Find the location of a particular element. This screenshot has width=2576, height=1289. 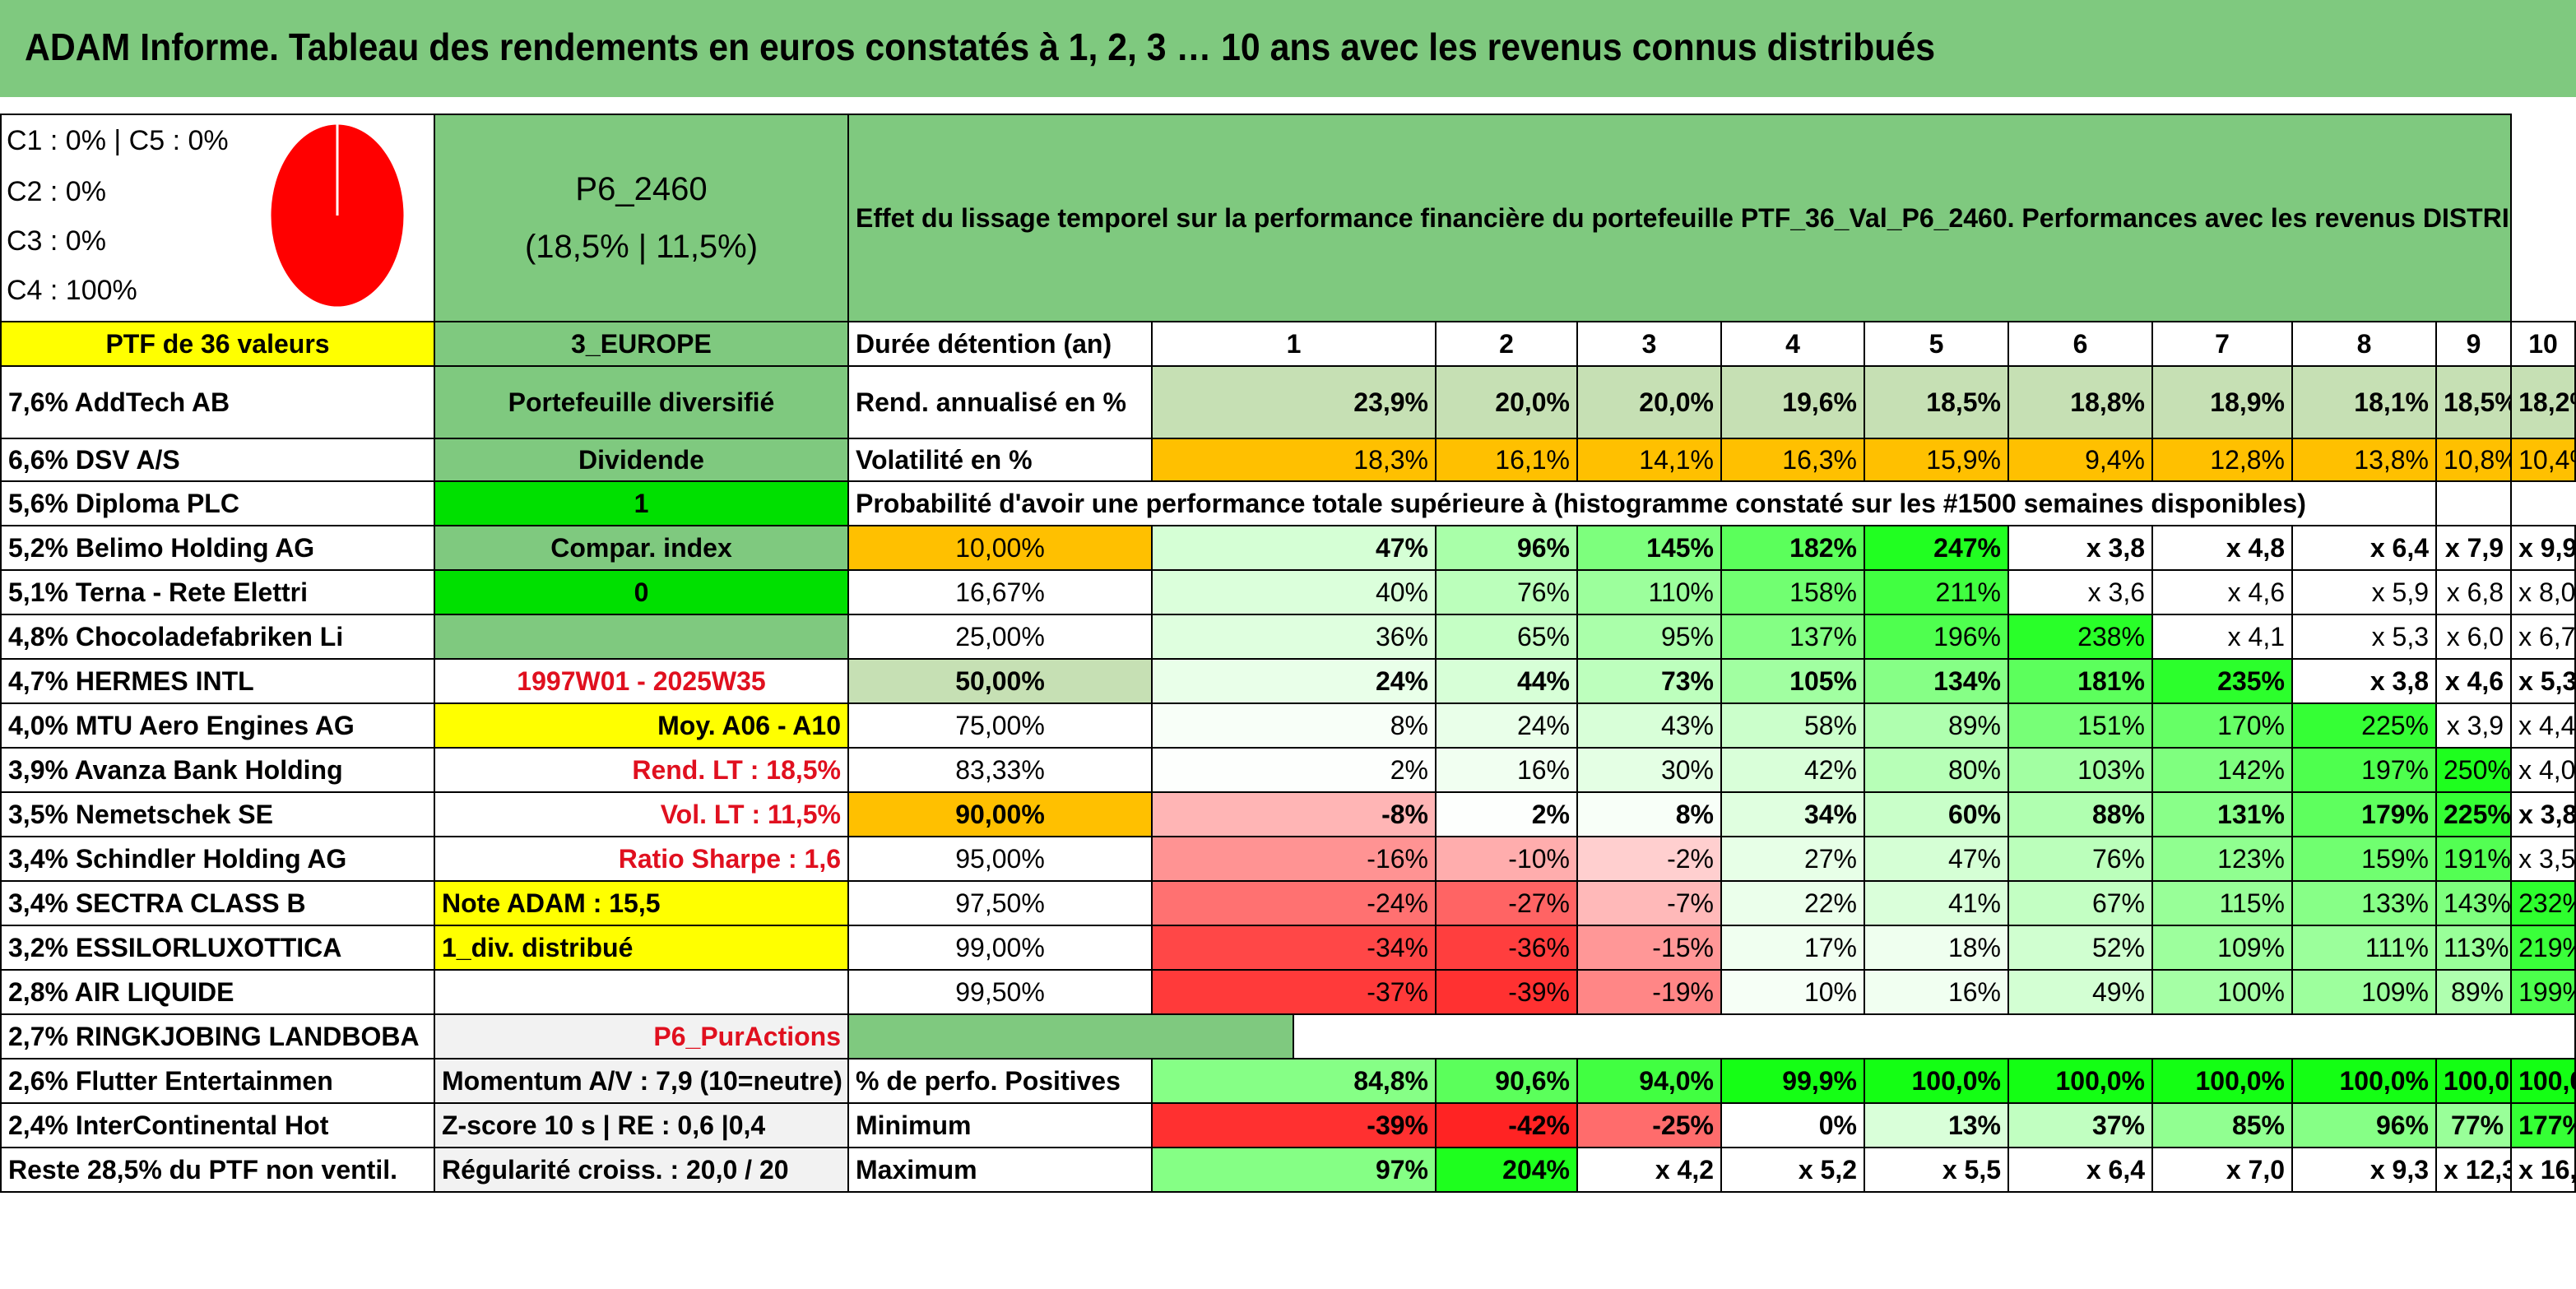

probability-value: x 8,0 is located at coordinates (2543, 592).